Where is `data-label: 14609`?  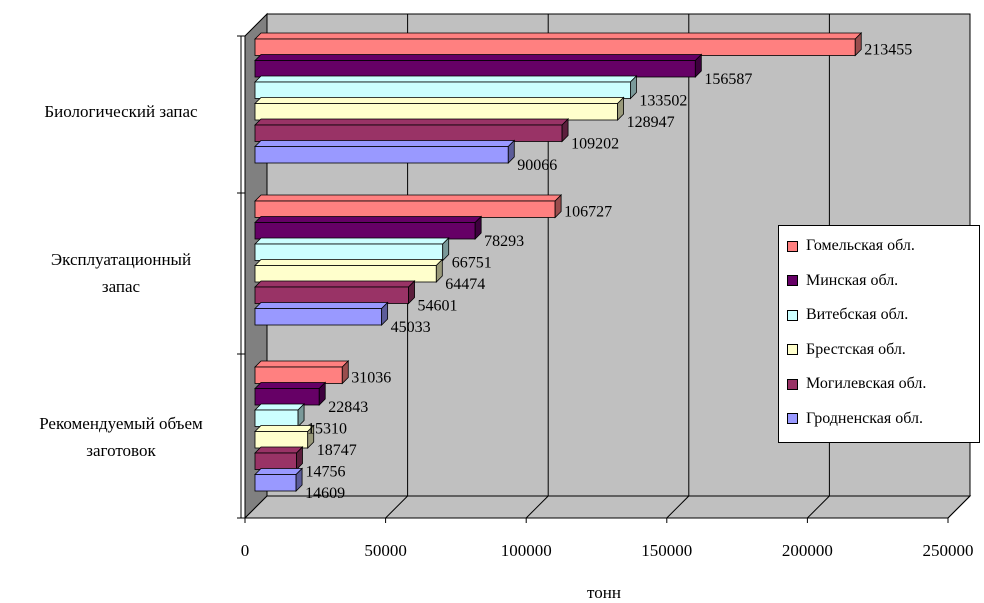 data-label: 14609 is located at coordinates (325, 493).